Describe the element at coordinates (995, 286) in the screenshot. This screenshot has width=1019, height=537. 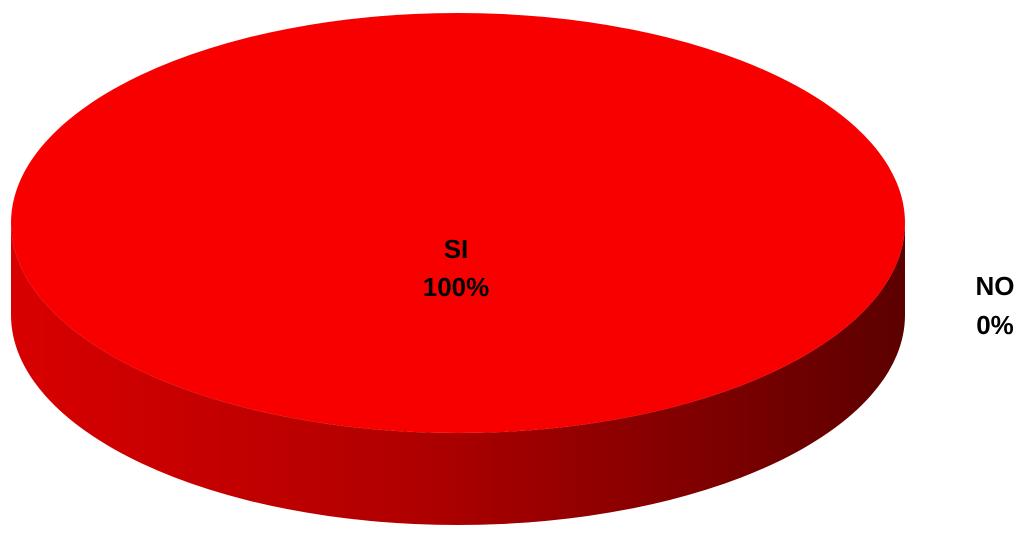
I see `data-label-category-no: NO` at that location.